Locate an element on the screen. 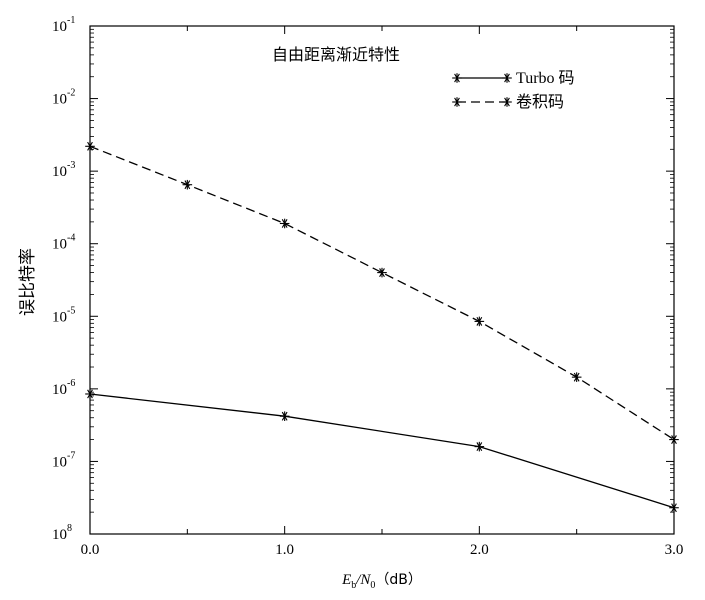  legend-label: Turbo 码 is located at coordinates (545, 78).